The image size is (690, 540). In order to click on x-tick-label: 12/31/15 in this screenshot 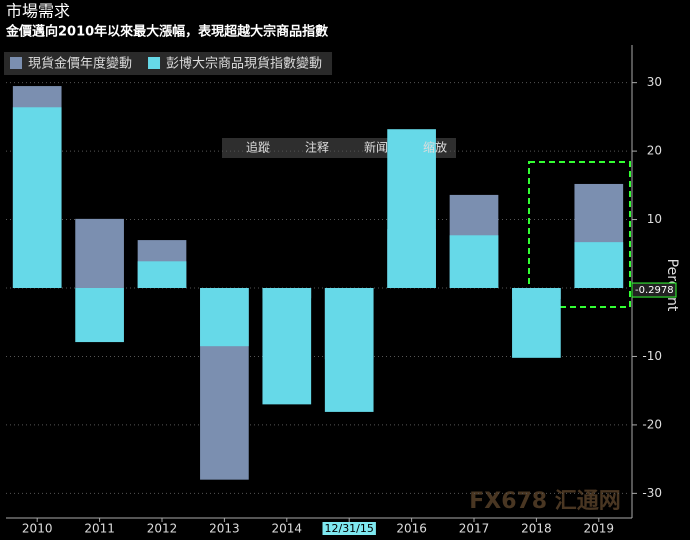, I will do `click(348, 528)`.